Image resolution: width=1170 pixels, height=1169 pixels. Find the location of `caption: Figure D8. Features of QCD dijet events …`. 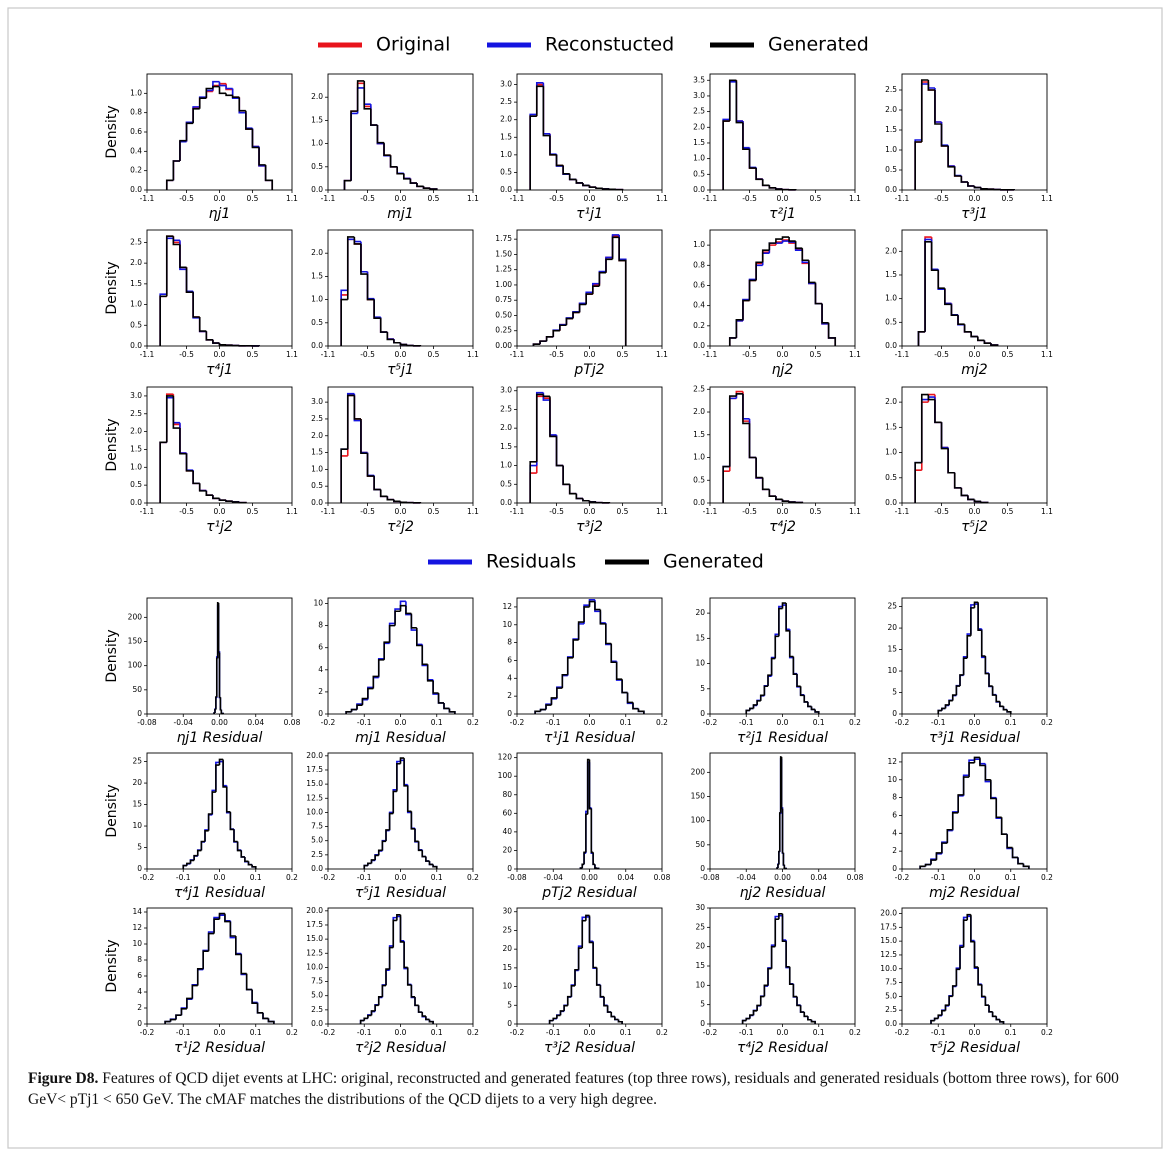

caption: Figure D8. Features of QCD dijet events … is located at coordinates (584, 1089).